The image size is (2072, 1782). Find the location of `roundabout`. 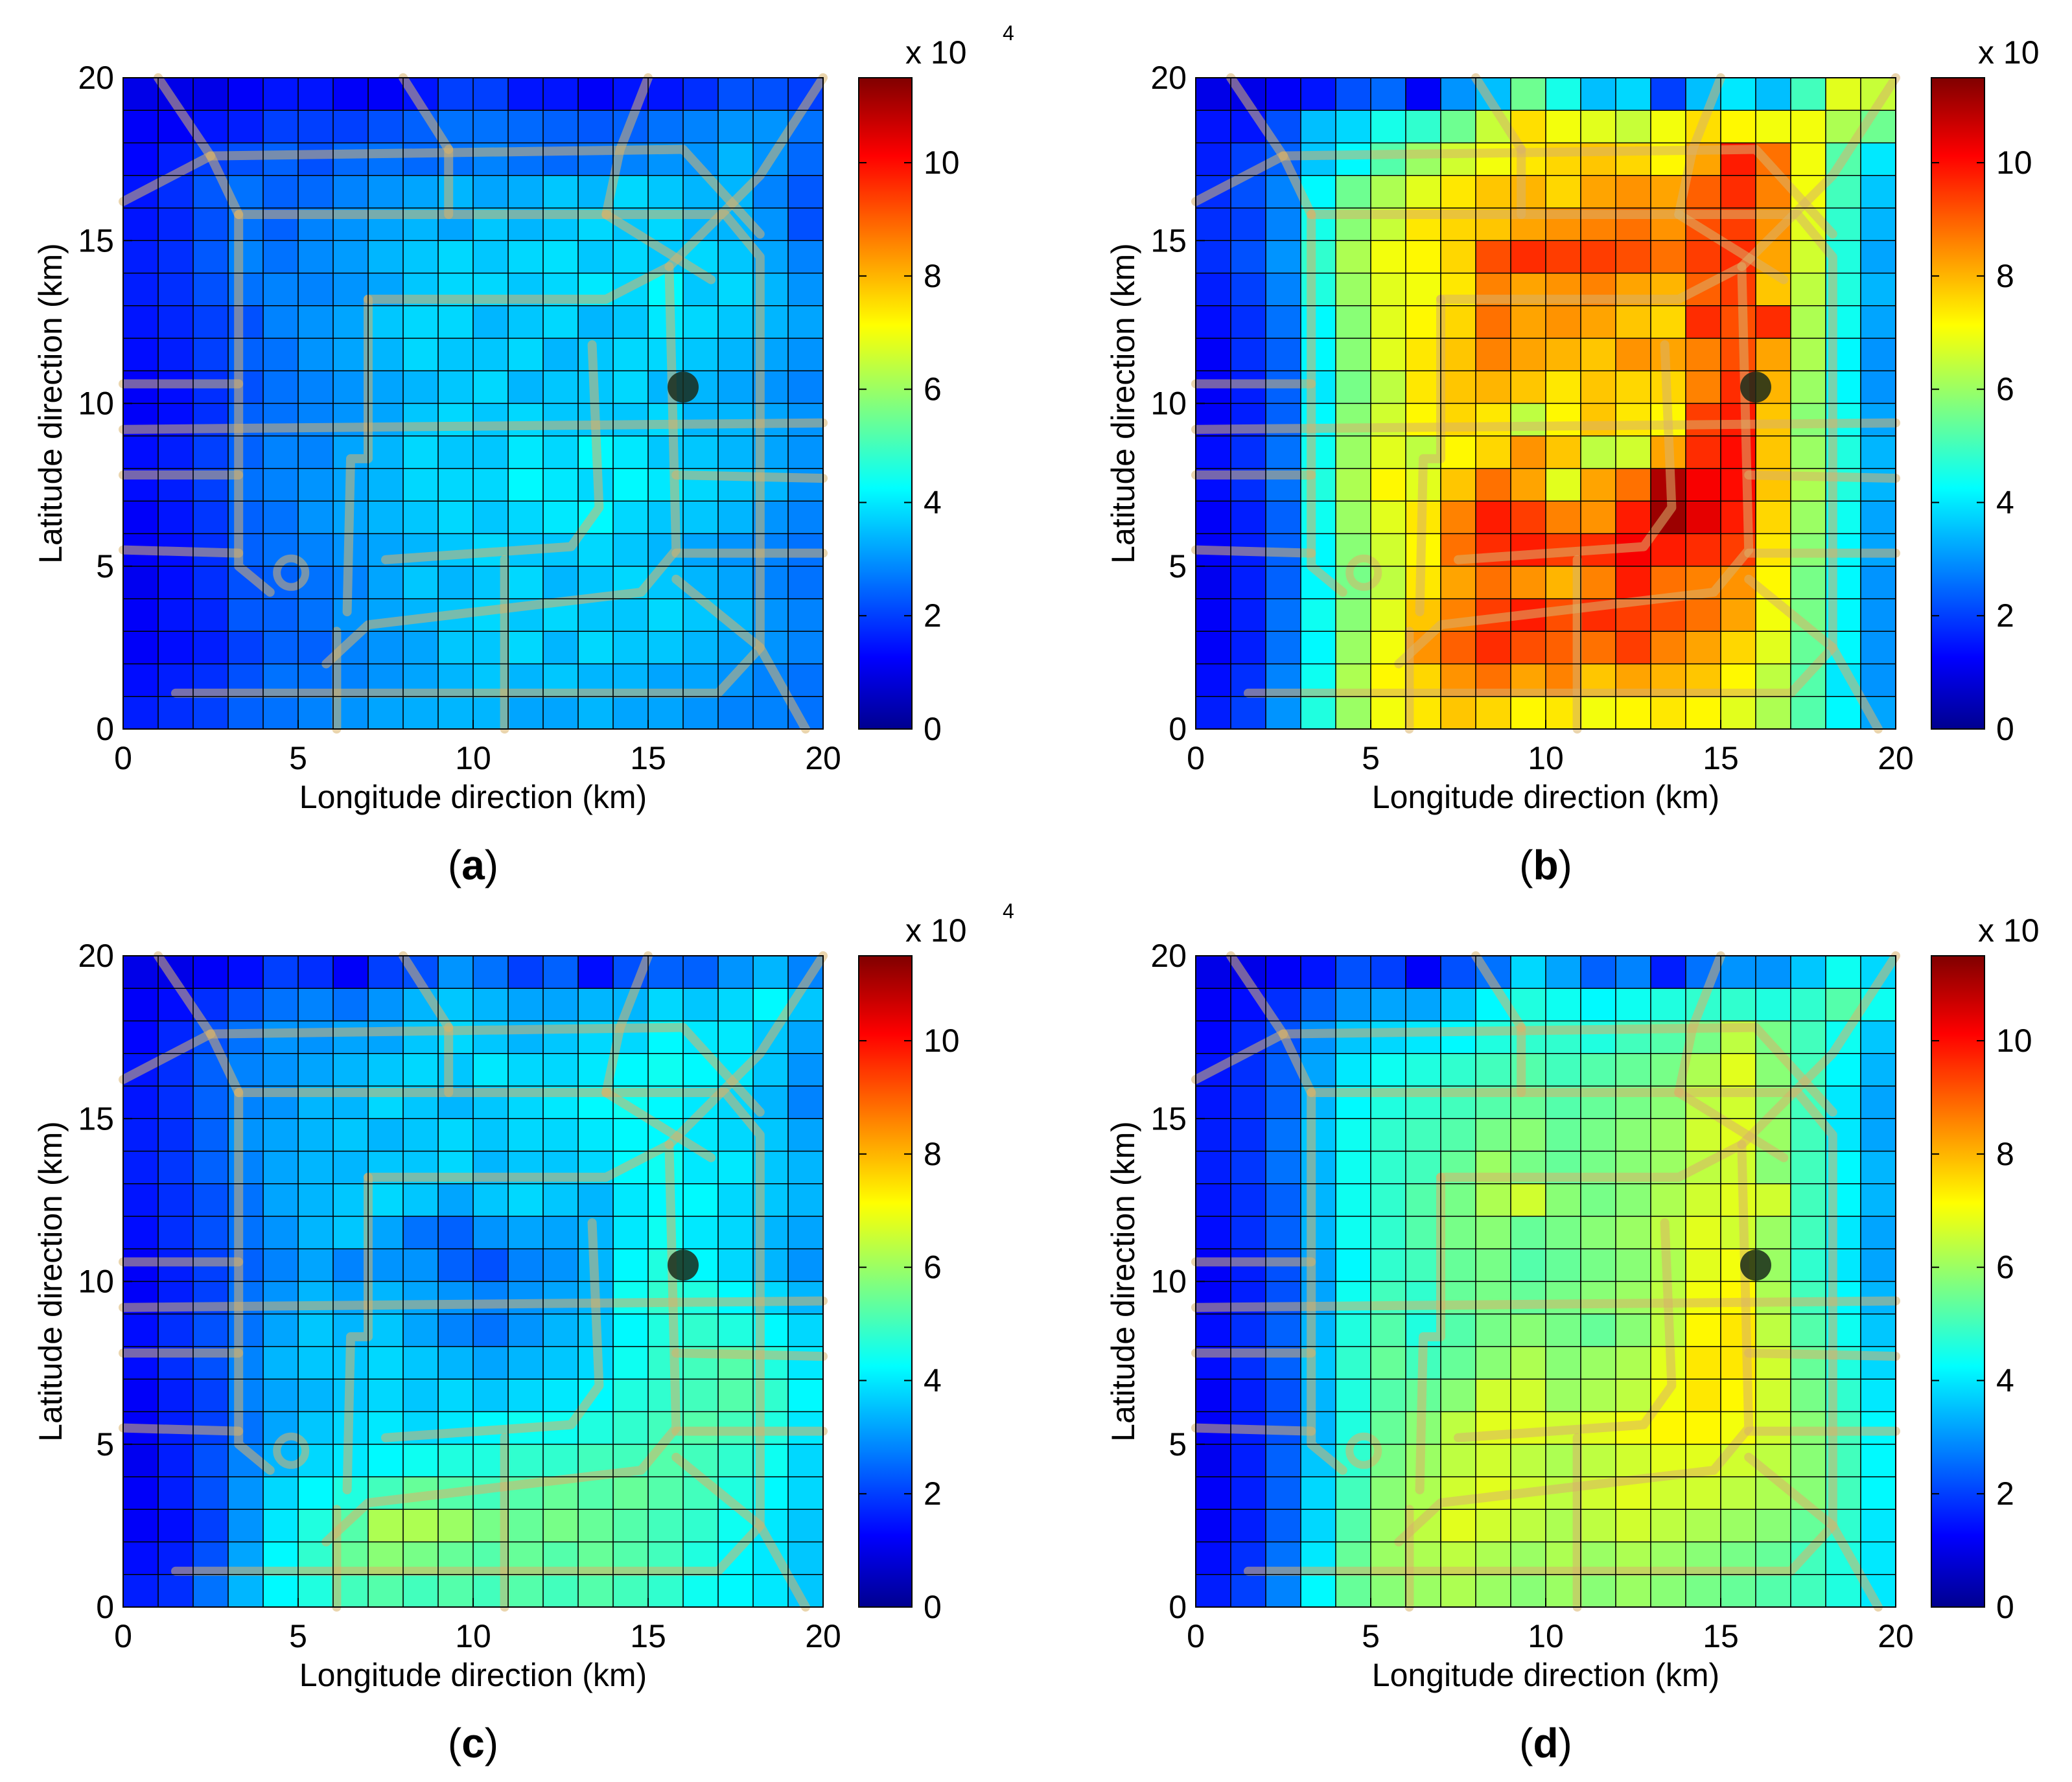

roundabout is located at coordinates (1363, 1451).